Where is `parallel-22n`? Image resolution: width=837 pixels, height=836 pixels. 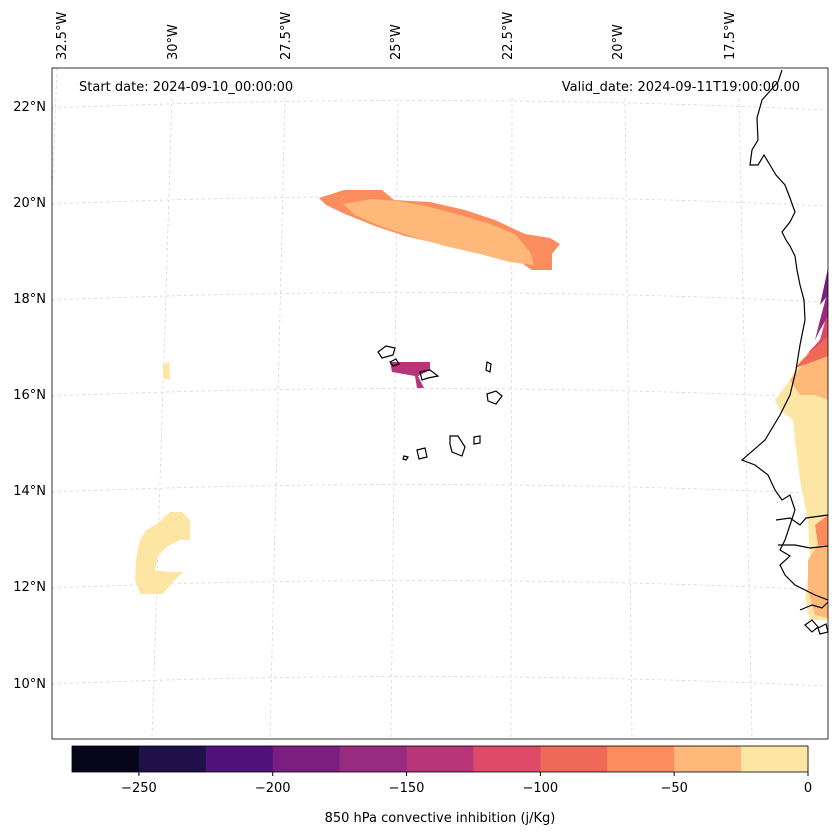 parallel-22n is located at coordinates (440, 105).